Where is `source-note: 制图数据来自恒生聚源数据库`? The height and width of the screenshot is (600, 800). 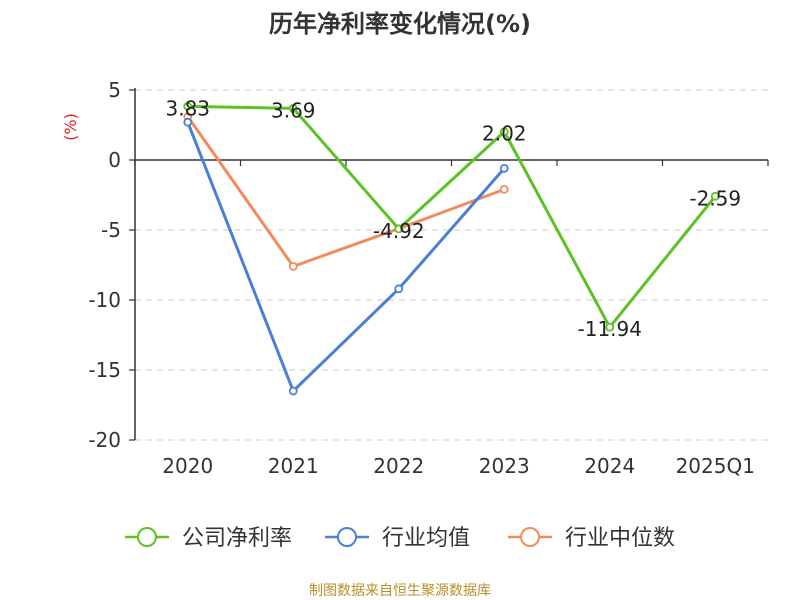 source-note: 制图数据来自恒生聚源数据库 is located at coordinates (400, 591).